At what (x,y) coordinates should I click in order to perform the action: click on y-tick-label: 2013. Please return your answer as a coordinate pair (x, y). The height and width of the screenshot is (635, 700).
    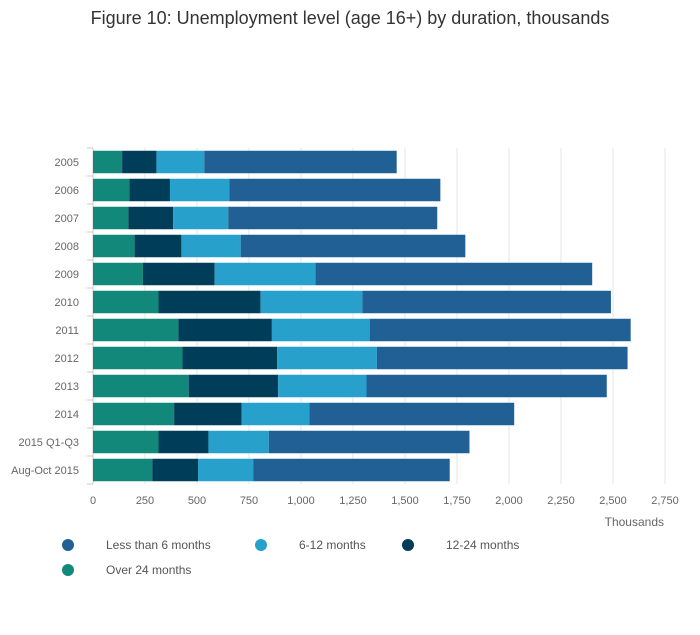
    Looking at the image, I should click on (67, 387).